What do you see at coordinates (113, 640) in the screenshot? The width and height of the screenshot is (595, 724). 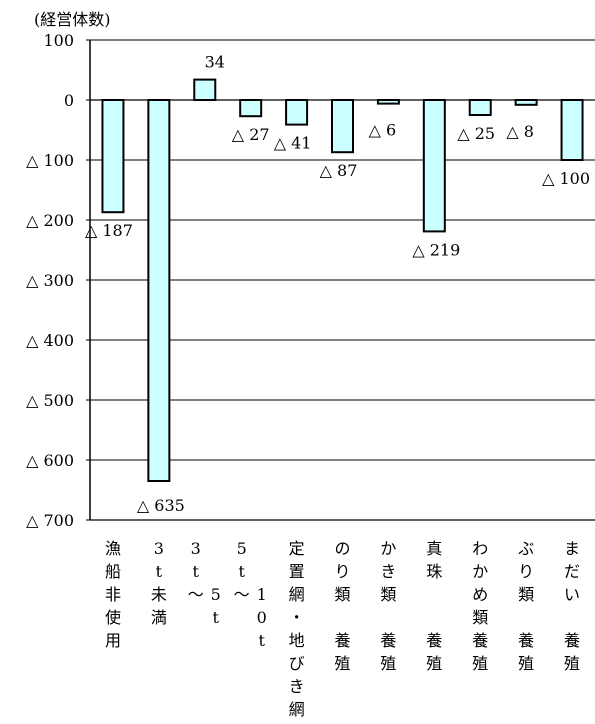 I see `category-label-char: 用` at bounding box center [113, 640].